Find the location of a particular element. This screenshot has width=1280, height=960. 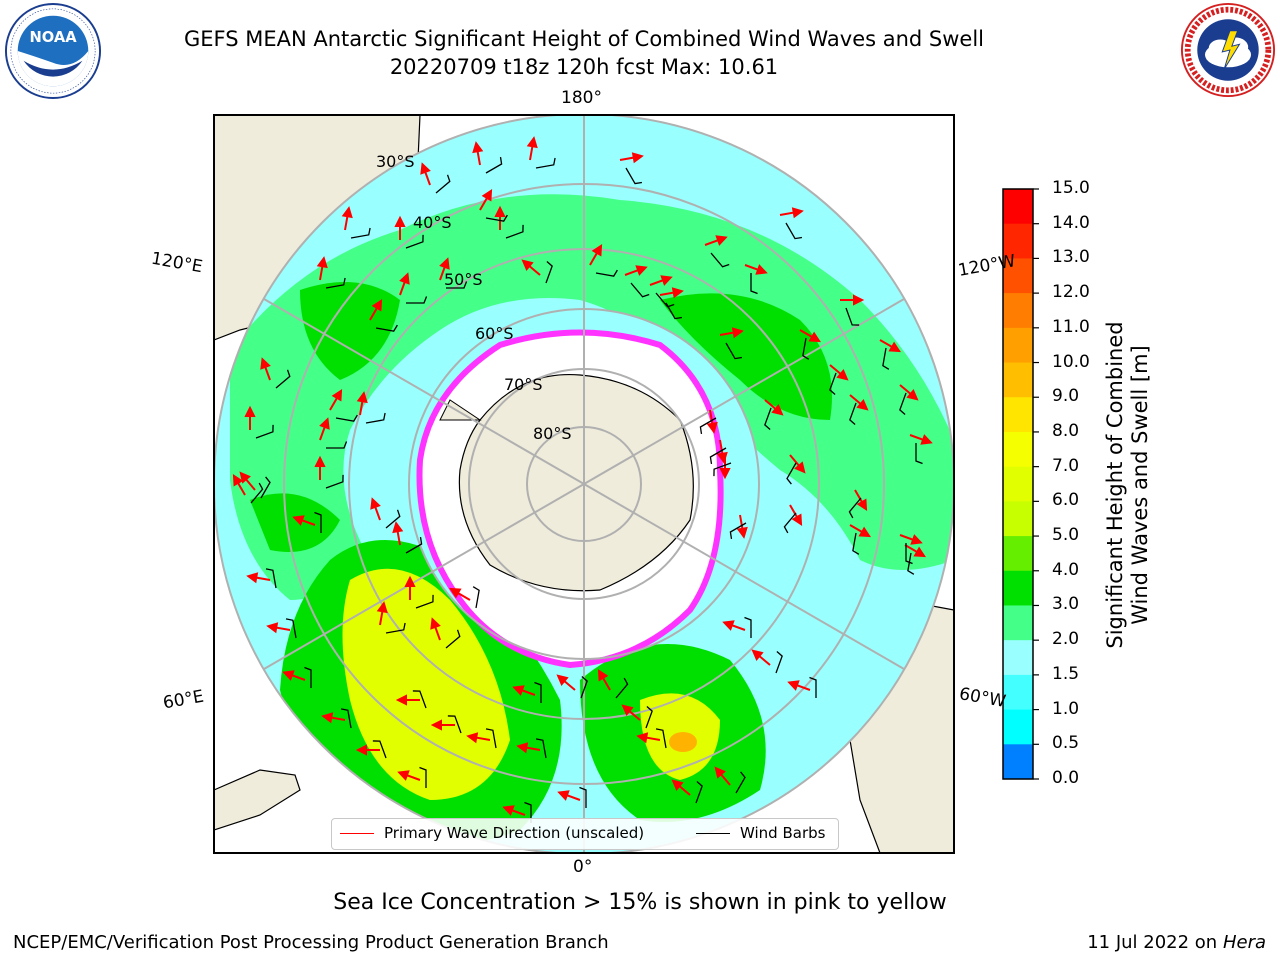

colorbar-tick-label: 5.0 is located at coordinates (1066, 535).